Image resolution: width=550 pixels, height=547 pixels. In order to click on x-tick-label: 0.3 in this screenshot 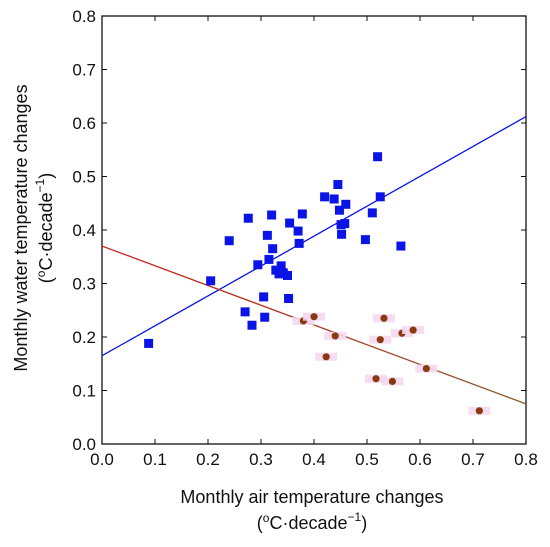, I will do `click(261, 459)`.